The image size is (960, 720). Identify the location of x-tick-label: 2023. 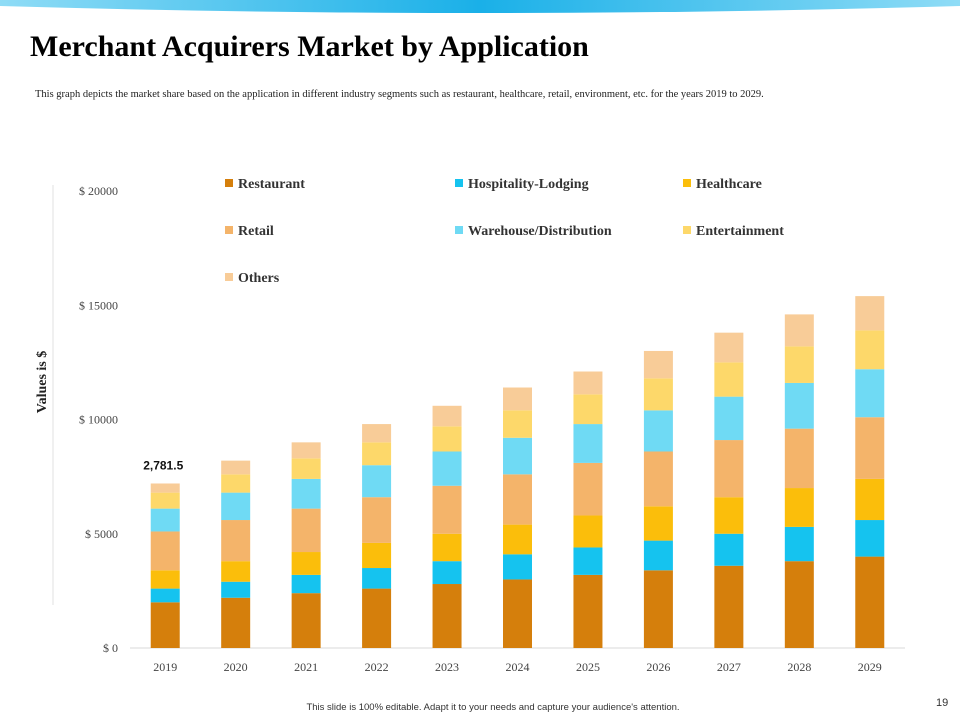
(447, 667).